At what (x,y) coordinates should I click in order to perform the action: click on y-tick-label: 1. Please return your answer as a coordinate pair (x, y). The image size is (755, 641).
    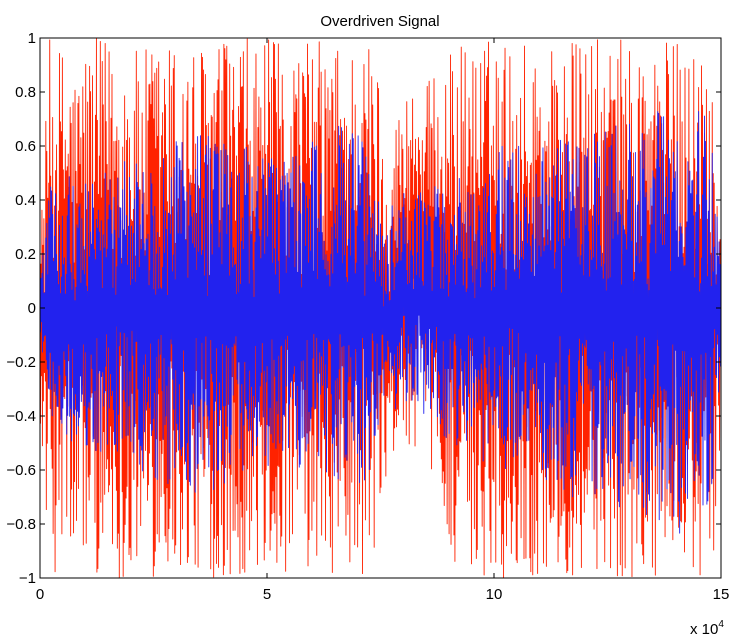
    Looking at the image, I should click on (32, 38).